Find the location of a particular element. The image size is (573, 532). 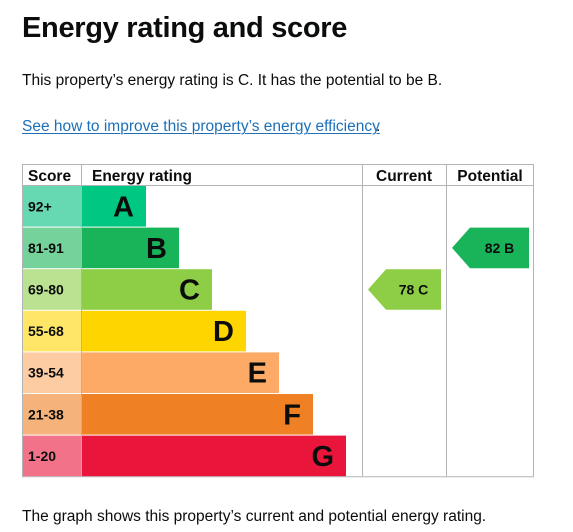

potential-rating-label: 82 B is located at coordinates (500, 248).